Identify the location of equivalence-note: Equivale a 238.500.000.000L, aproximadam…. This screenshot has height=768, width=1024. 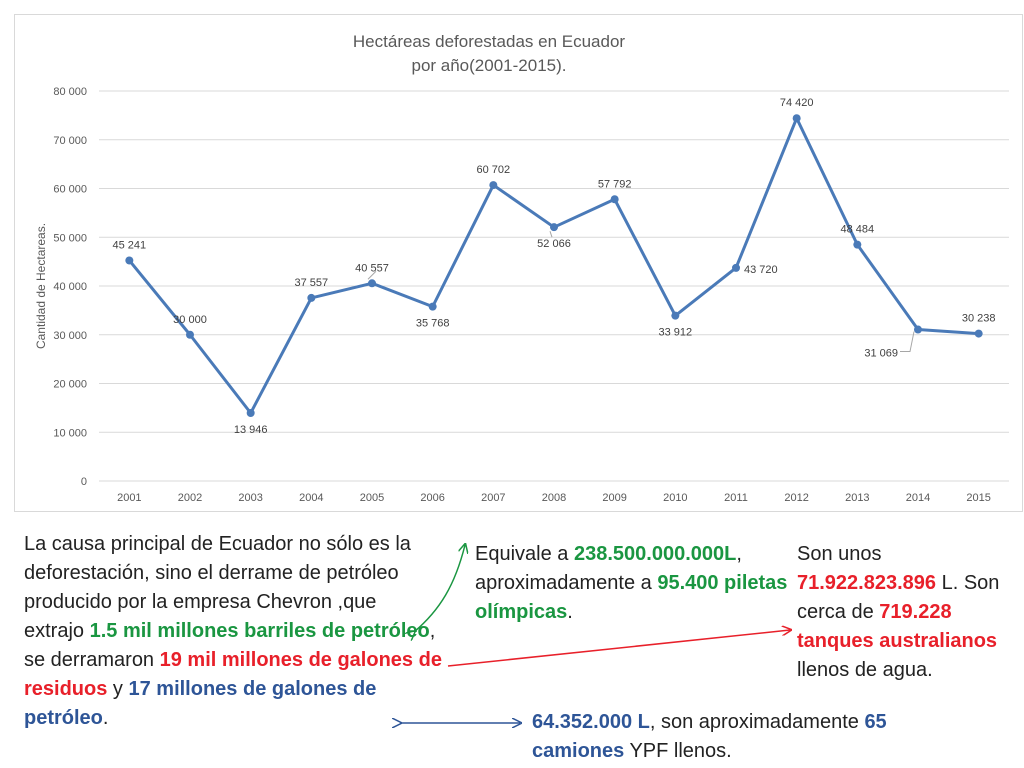
(631, 583).